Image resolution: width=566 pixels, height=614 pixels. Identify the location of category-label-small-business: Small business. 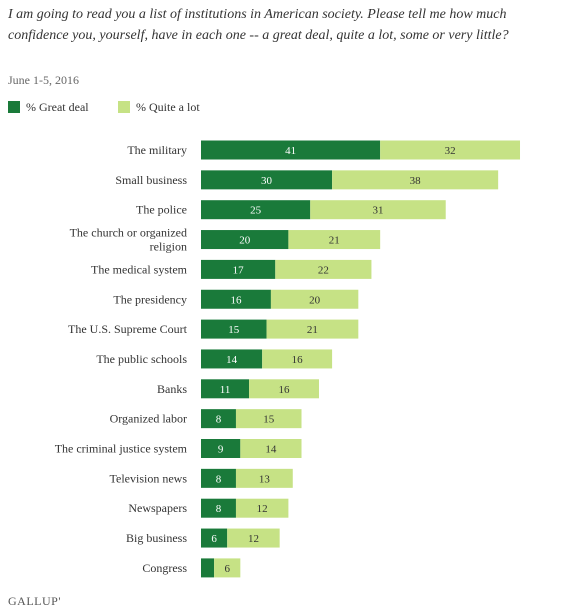
(151, 180).